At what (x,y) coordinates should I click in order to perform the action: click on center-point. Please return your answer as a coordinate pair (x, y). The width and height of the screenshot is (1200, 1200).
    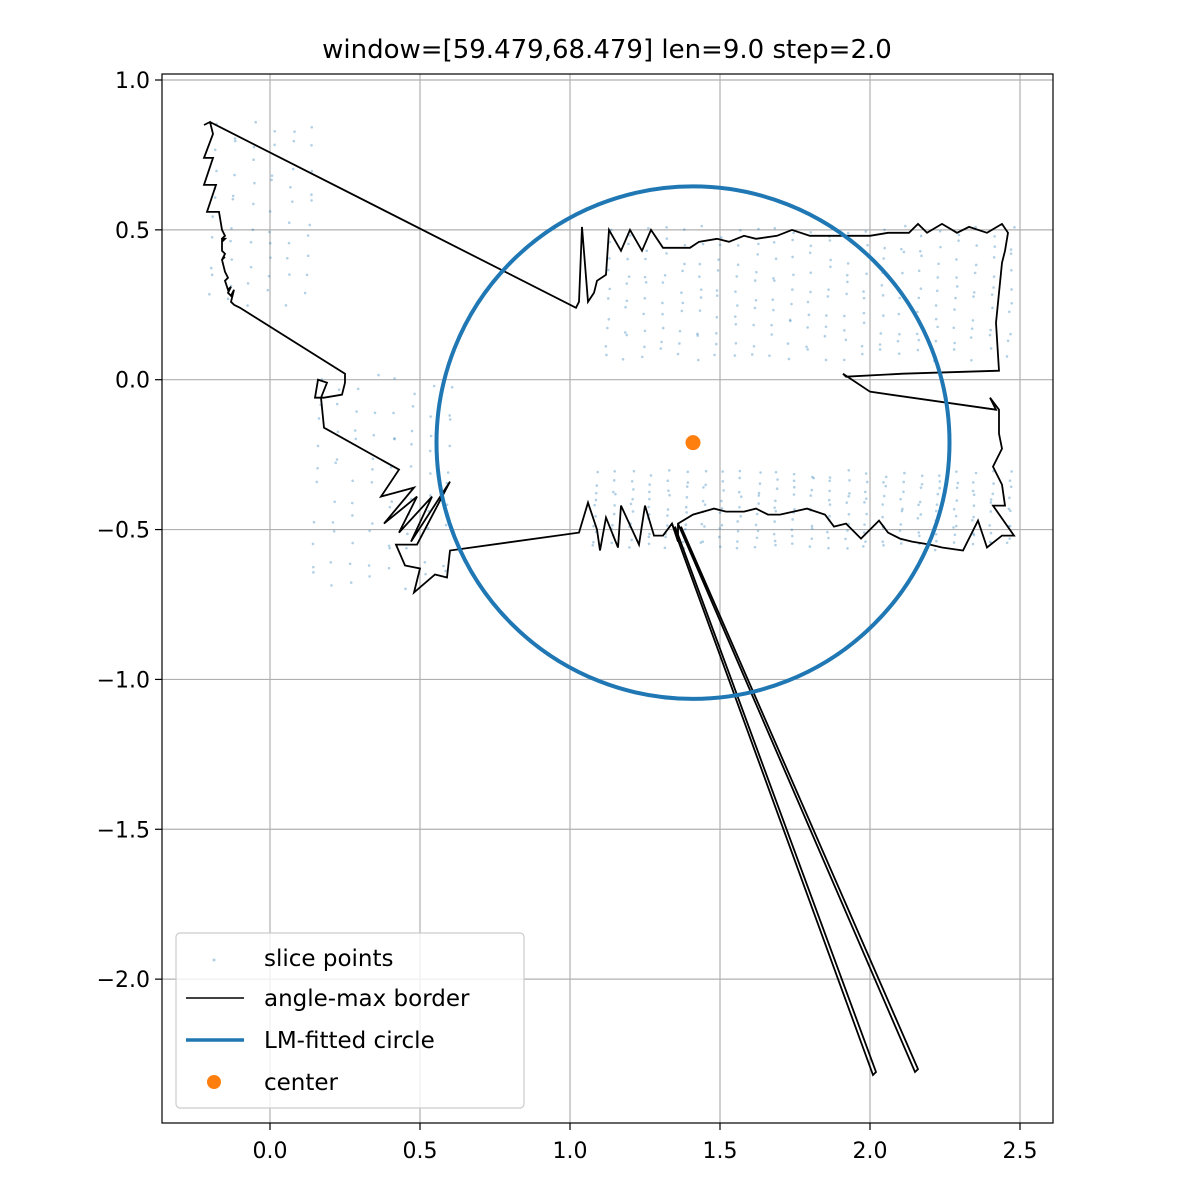
    Looking at the image, I should click on (693, 443).